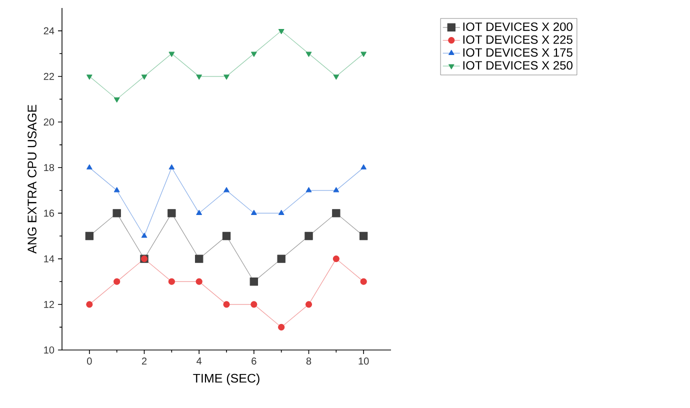 This screenshot has width=690, height=408. I want to click on x-tick-label: 10, so click(363, 361).